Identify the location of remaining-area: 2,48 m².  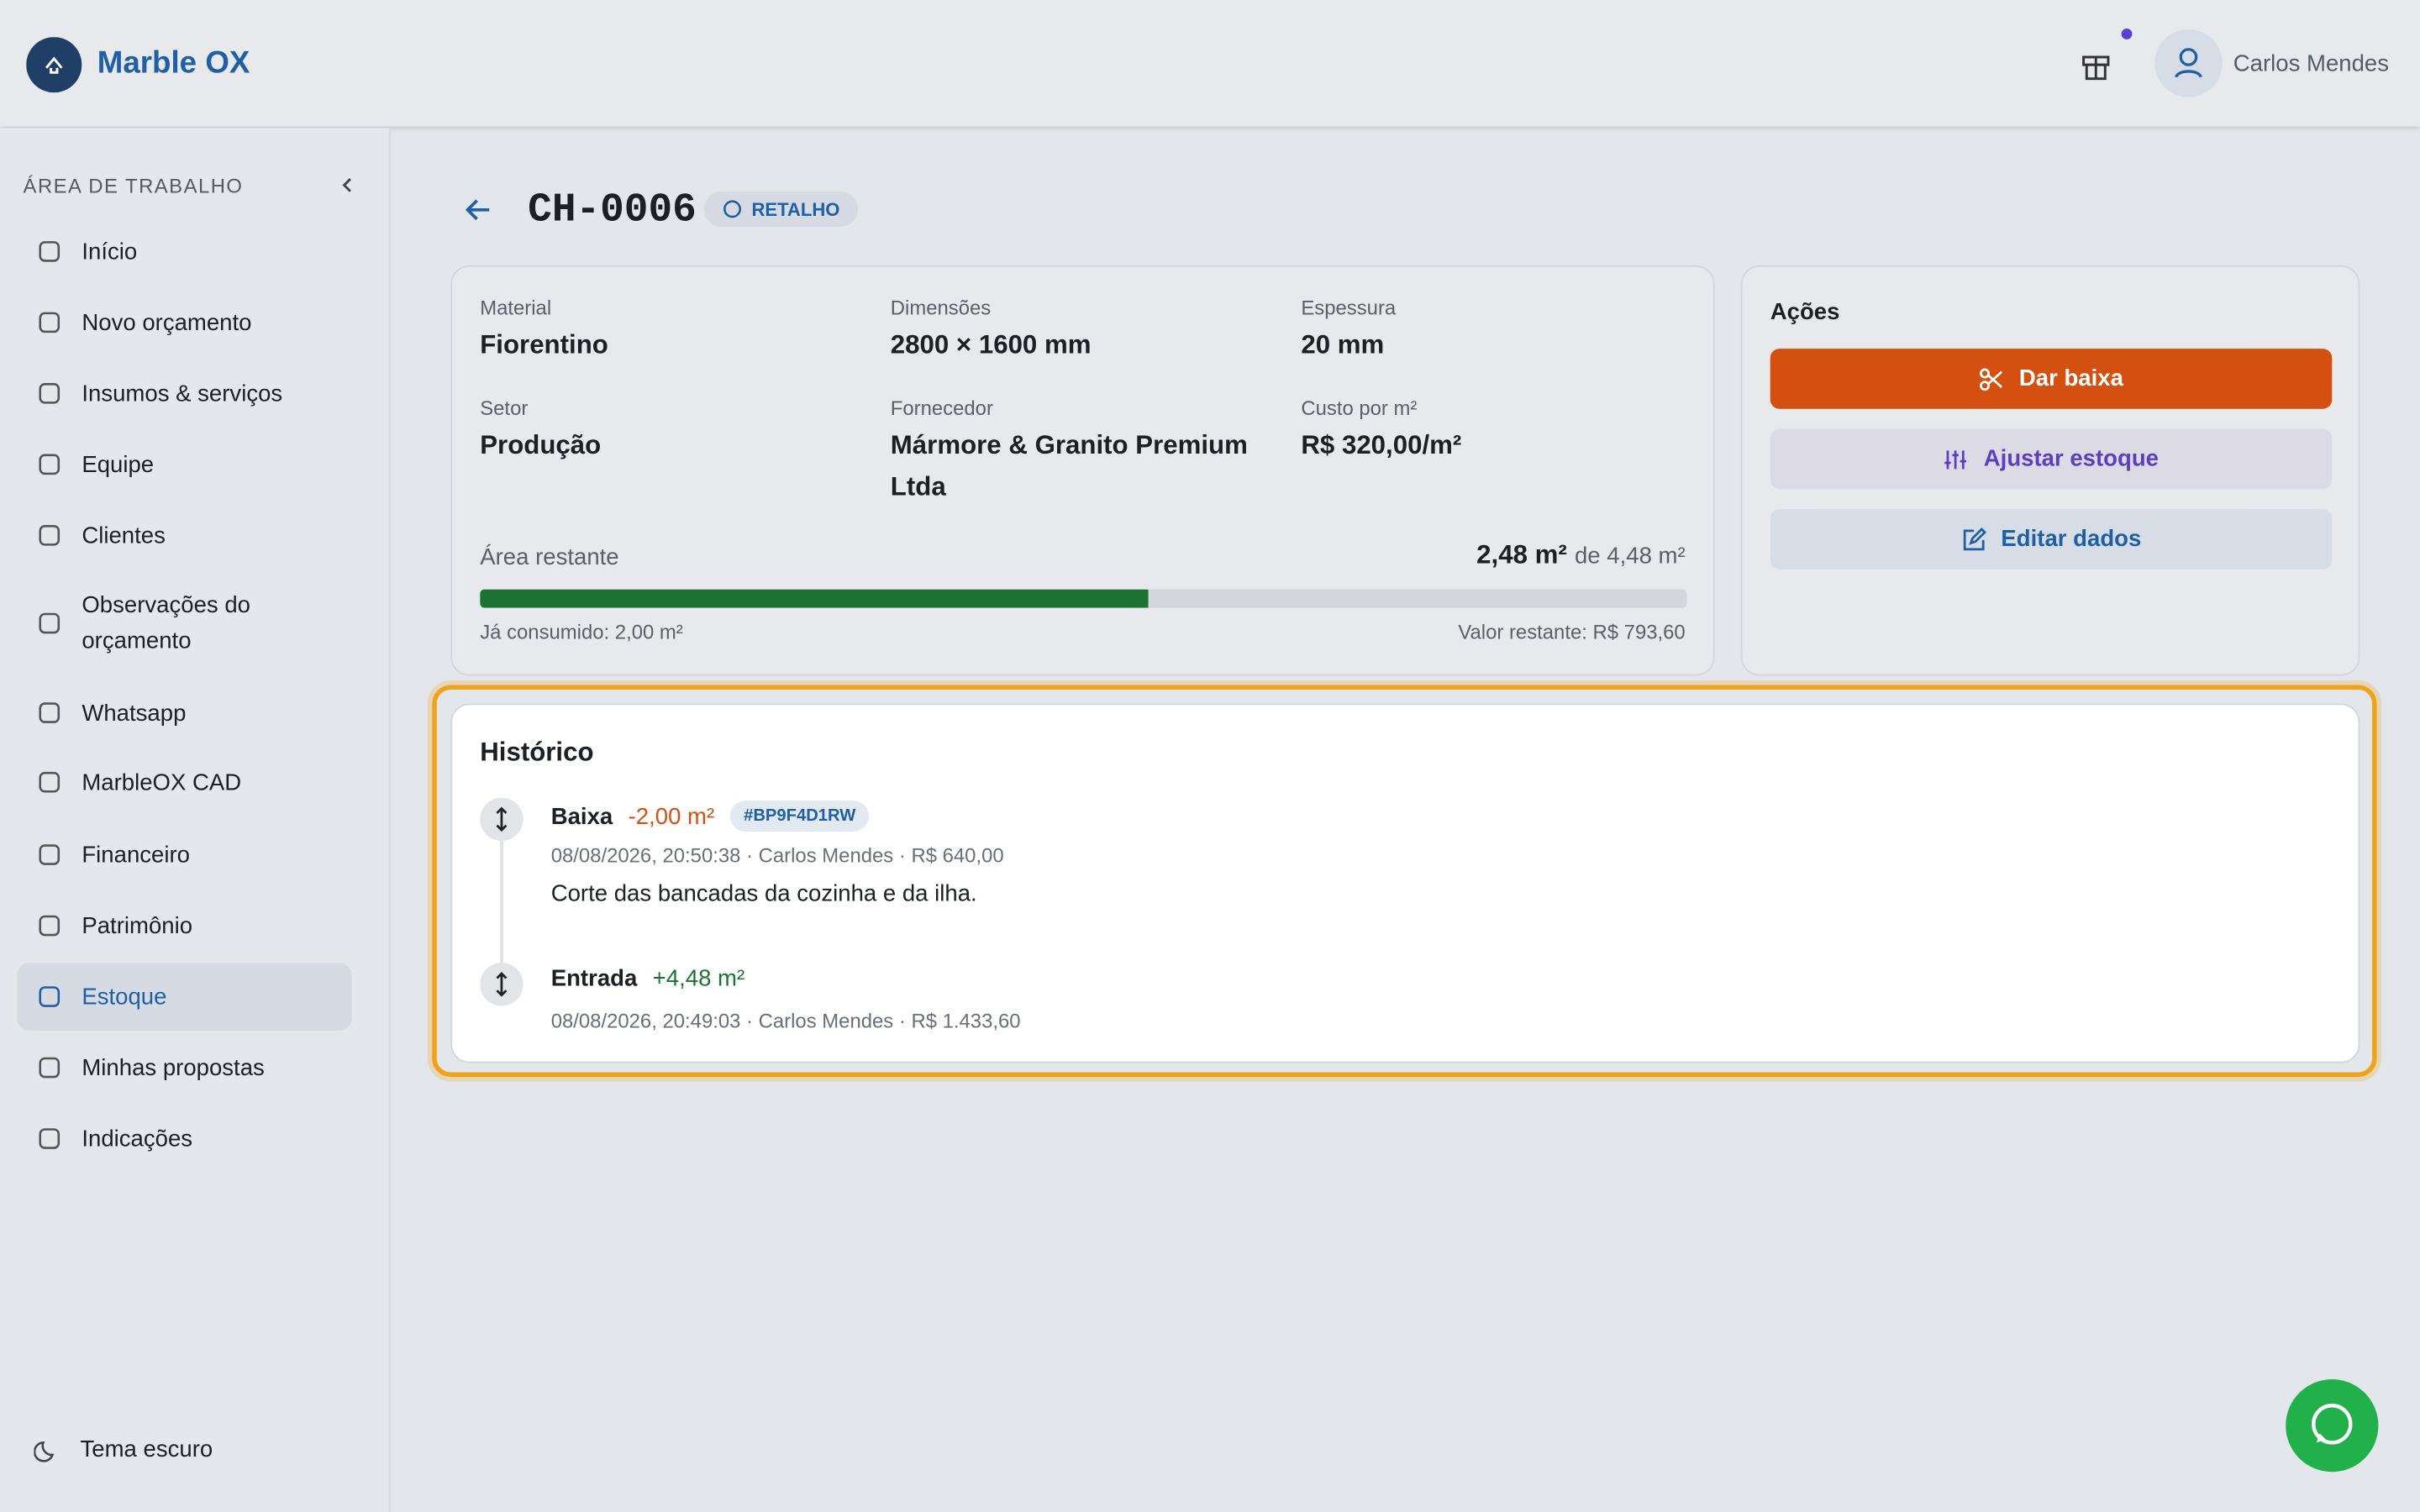
(1522, 554).